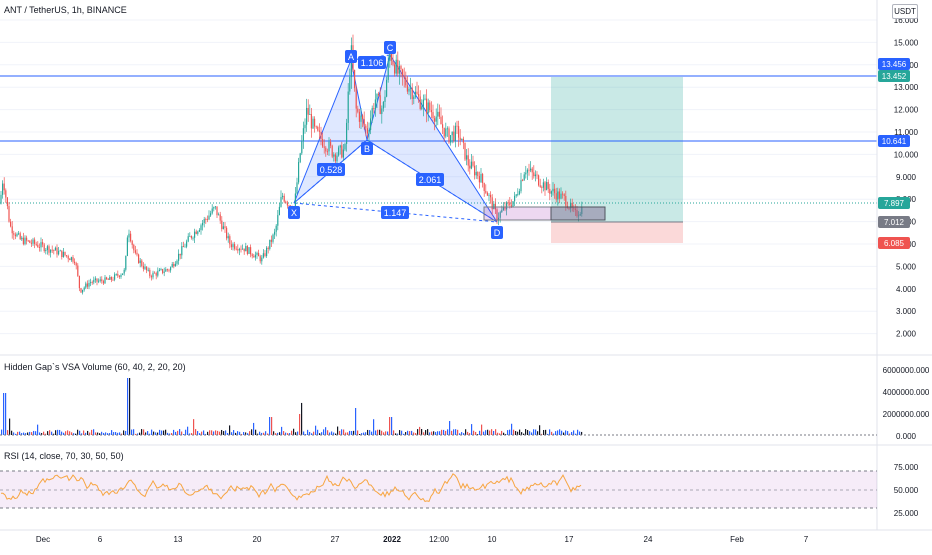 Image resolution: width=932 pixels, height=555 pixels. Describe the element at coordinates (578, 213) in the screenshot. I see `current-range-box` at that location.